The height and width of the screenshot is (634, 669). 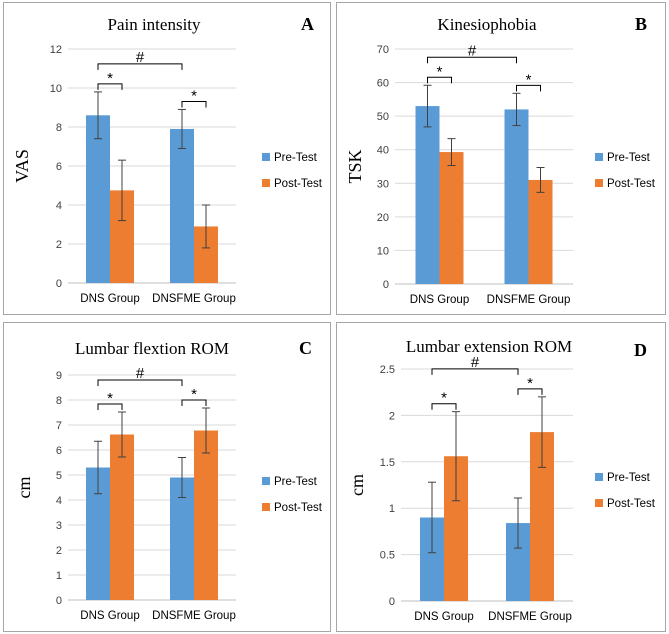 What do you see at coordinates (154, 24) in the screenshot?
I see `chart-title: Pain intensity` at bounding box center [154, 24].